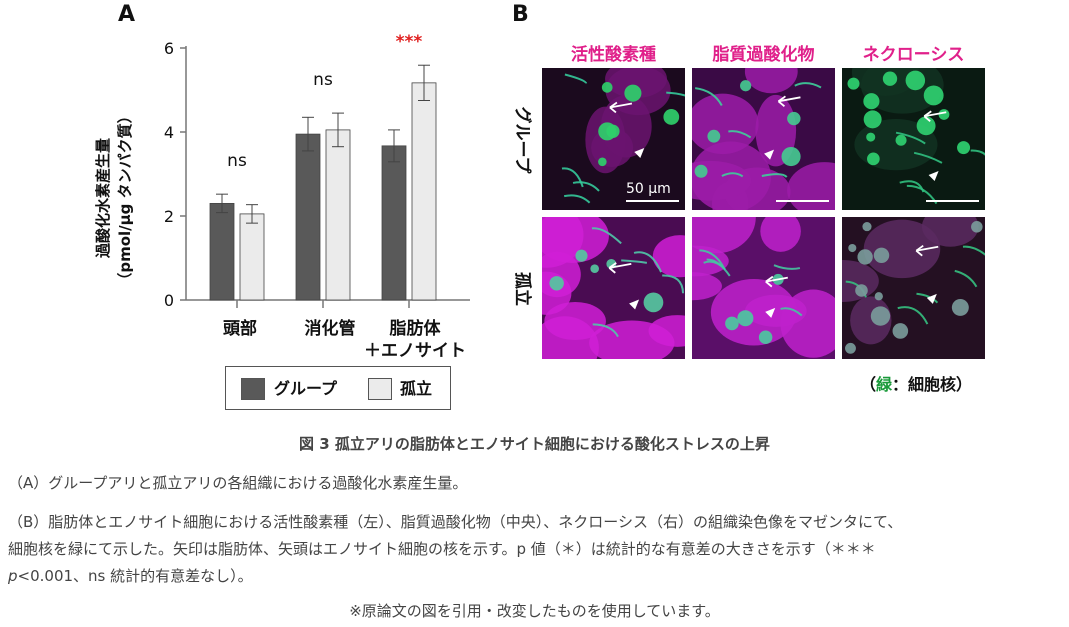 This screenshot has height=627, width=1069. What do you see at coordinates (415, 329) in the screenshot?
I see `category-label-fatbody-line1: 脂肪体` at bounding box center [415, 329].